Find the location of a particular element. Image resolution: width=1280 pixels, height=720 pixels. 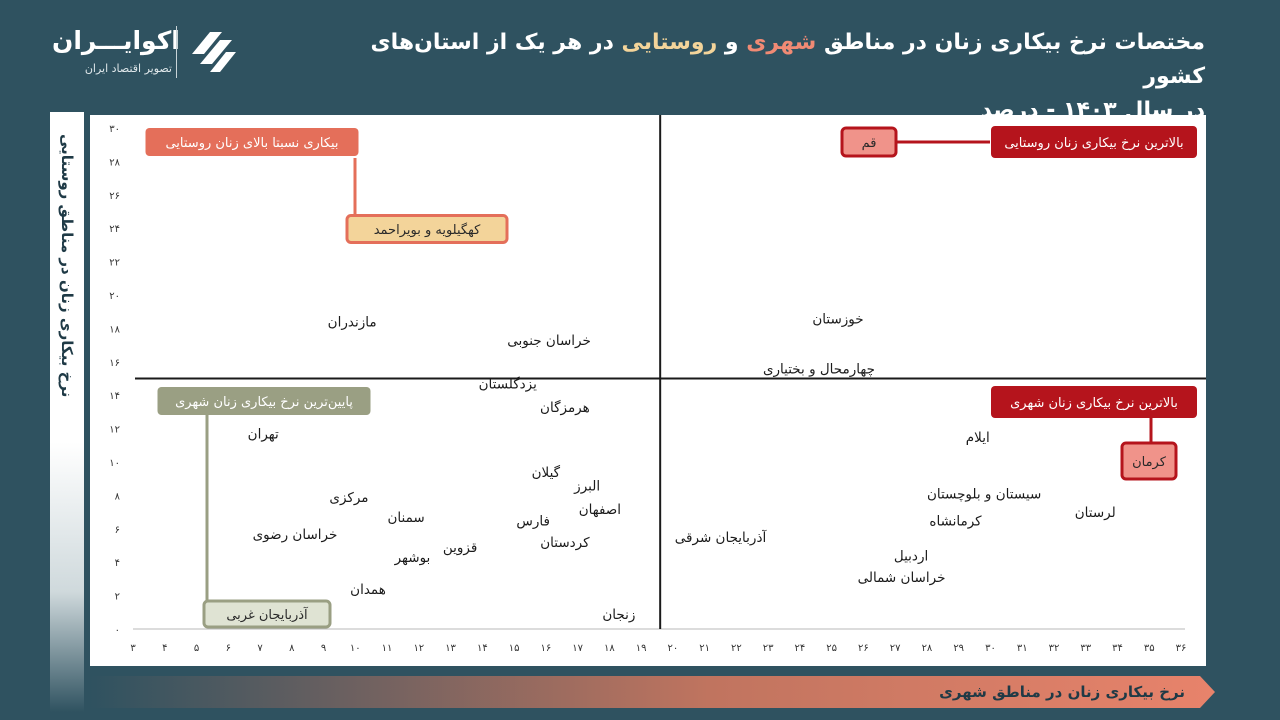

x-tick-label: ۱۲ is located at coordinates (418, 648).